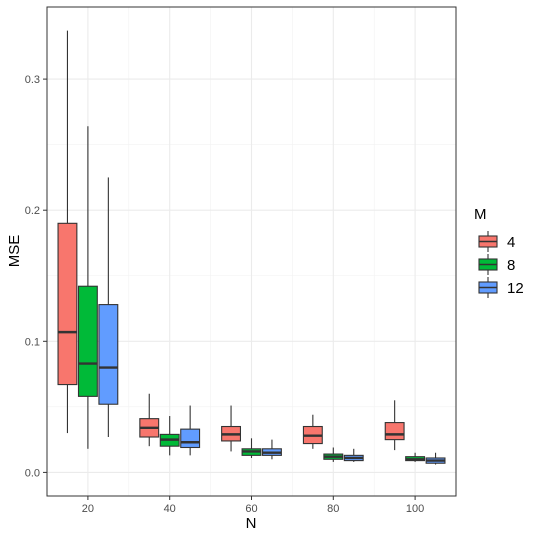 This screenshot has width=540, height=540. What do you see at coordinates (170, 509) in the screenshot?
I see `x-tick-label: 40` at bounding box center [170, 509].